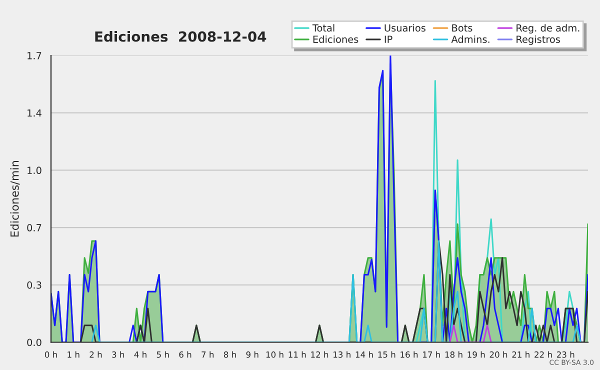 The width and height of the screenshot is (600, 370). What do you see at coordinates (208, 354) in the screenshot?
I see `x-tick-label: 7 h` at bounding box center [208, 354].